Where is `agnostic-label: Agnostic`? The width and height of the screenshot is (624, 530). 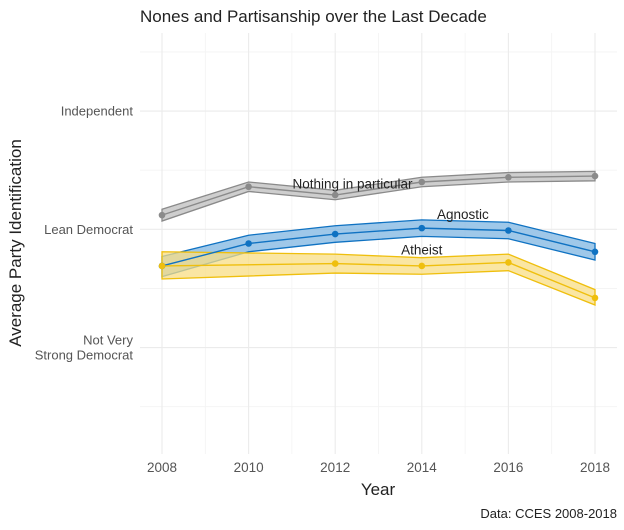
agnostic-label: Agnostic is located at coordinates (463, 214).